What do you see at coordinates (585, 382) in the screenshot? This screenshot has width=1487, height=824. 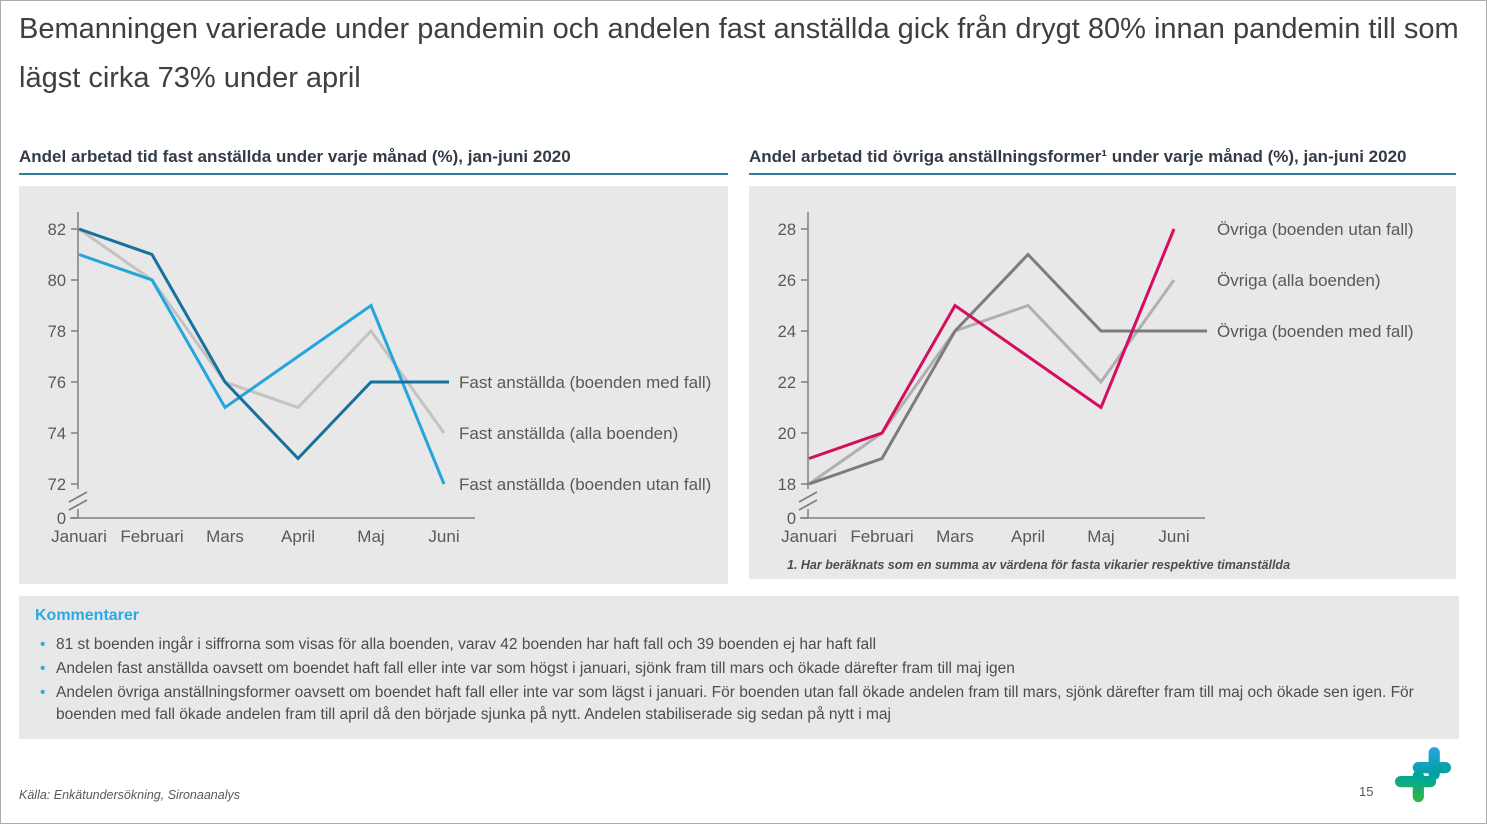 I see `series-label: Fast anställda (boenden med fall)` at bounding box center [585, 382].